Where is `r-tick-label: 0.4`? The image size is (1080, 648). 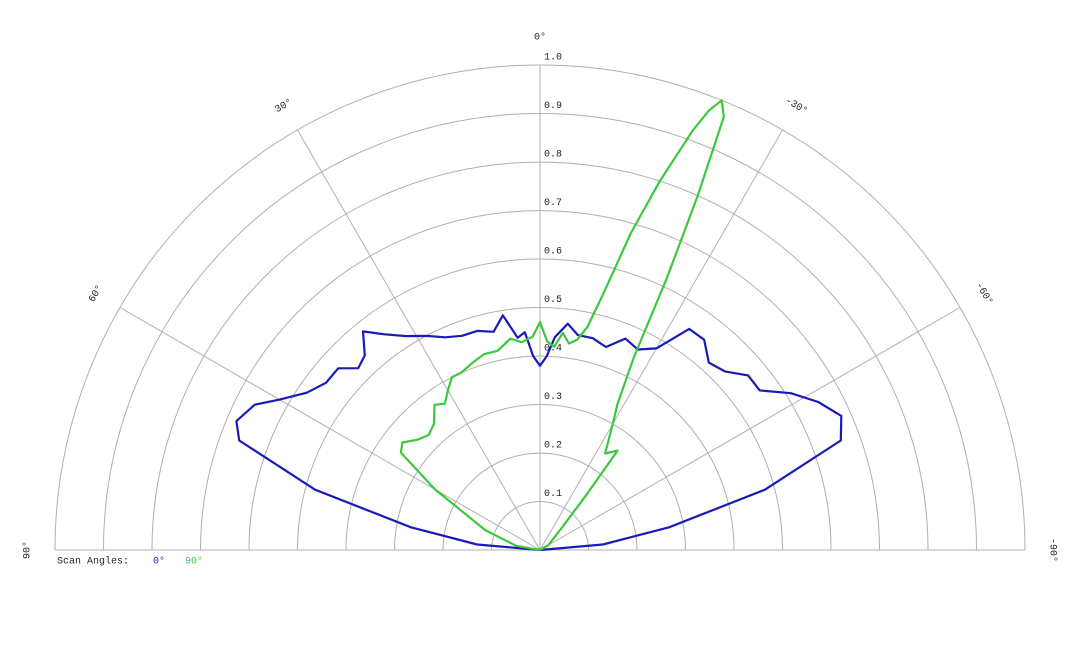
r-tick-label: 0.4 is located at coordinates (553, 349).